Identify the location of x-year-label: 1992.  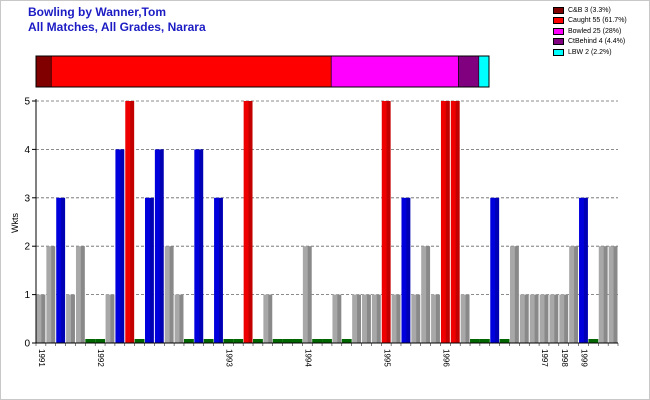
(100, 358).